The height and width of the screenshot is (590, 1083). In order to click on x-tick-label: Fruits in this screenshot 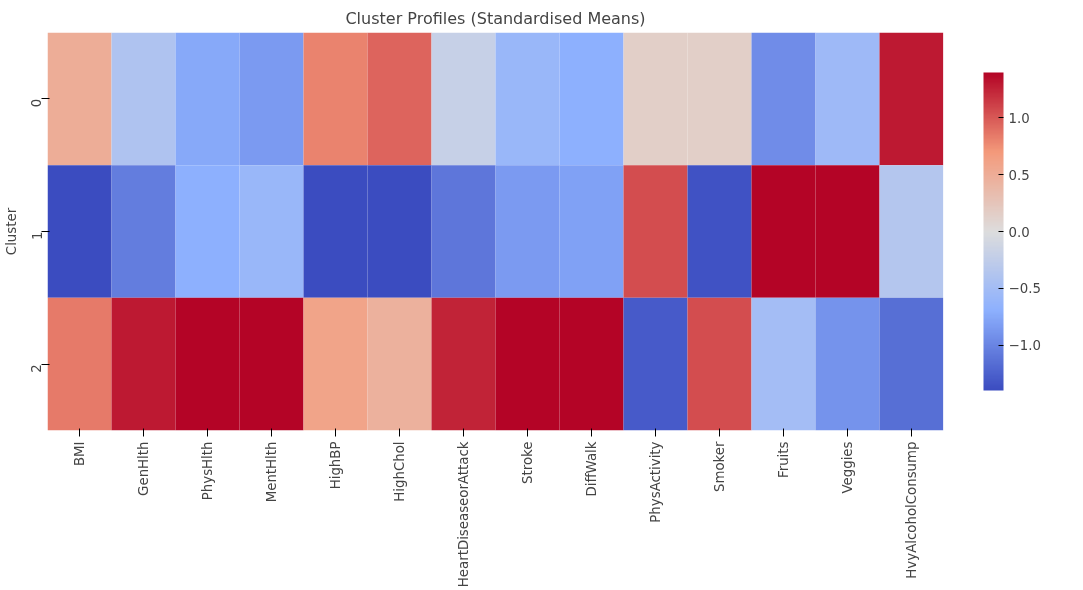, I will do `click(783, 459)`.